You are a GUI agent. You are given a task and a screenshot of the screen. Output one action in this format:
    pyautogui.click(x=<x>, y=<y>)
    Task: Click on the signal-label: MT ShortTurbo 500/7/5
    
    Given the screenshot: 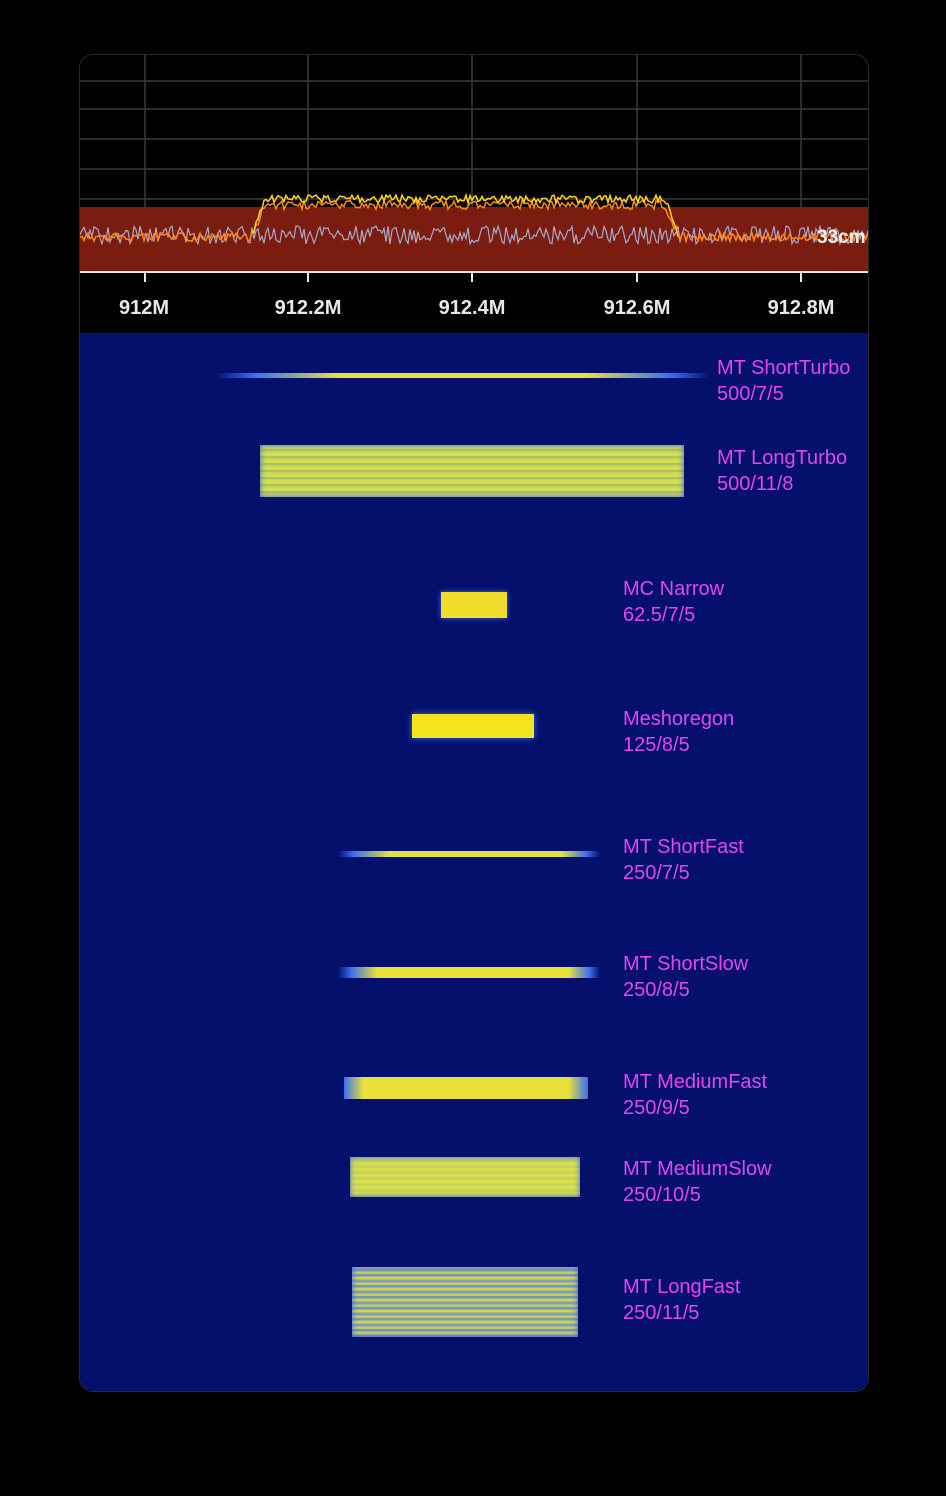 What is the action you would take?
    pyautogui.click(x=783, y=381)
    